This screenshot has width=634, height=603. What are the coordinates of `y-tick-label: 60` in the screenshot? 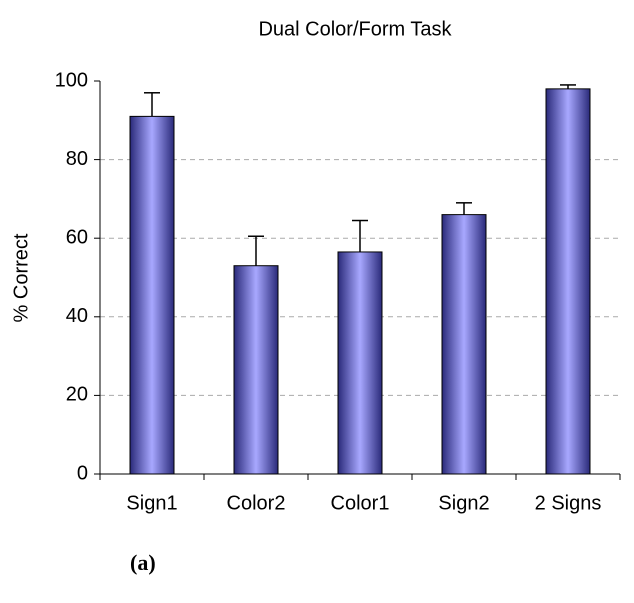 It's located at (77, 237).